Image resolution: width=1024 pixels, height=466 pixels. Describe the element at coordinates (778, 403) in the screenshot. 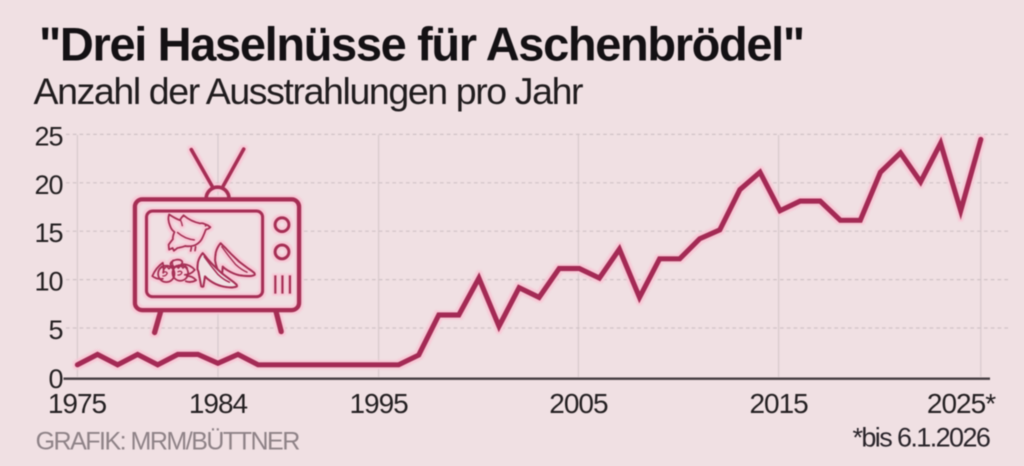

I see `svg-text: 2015` at that location.